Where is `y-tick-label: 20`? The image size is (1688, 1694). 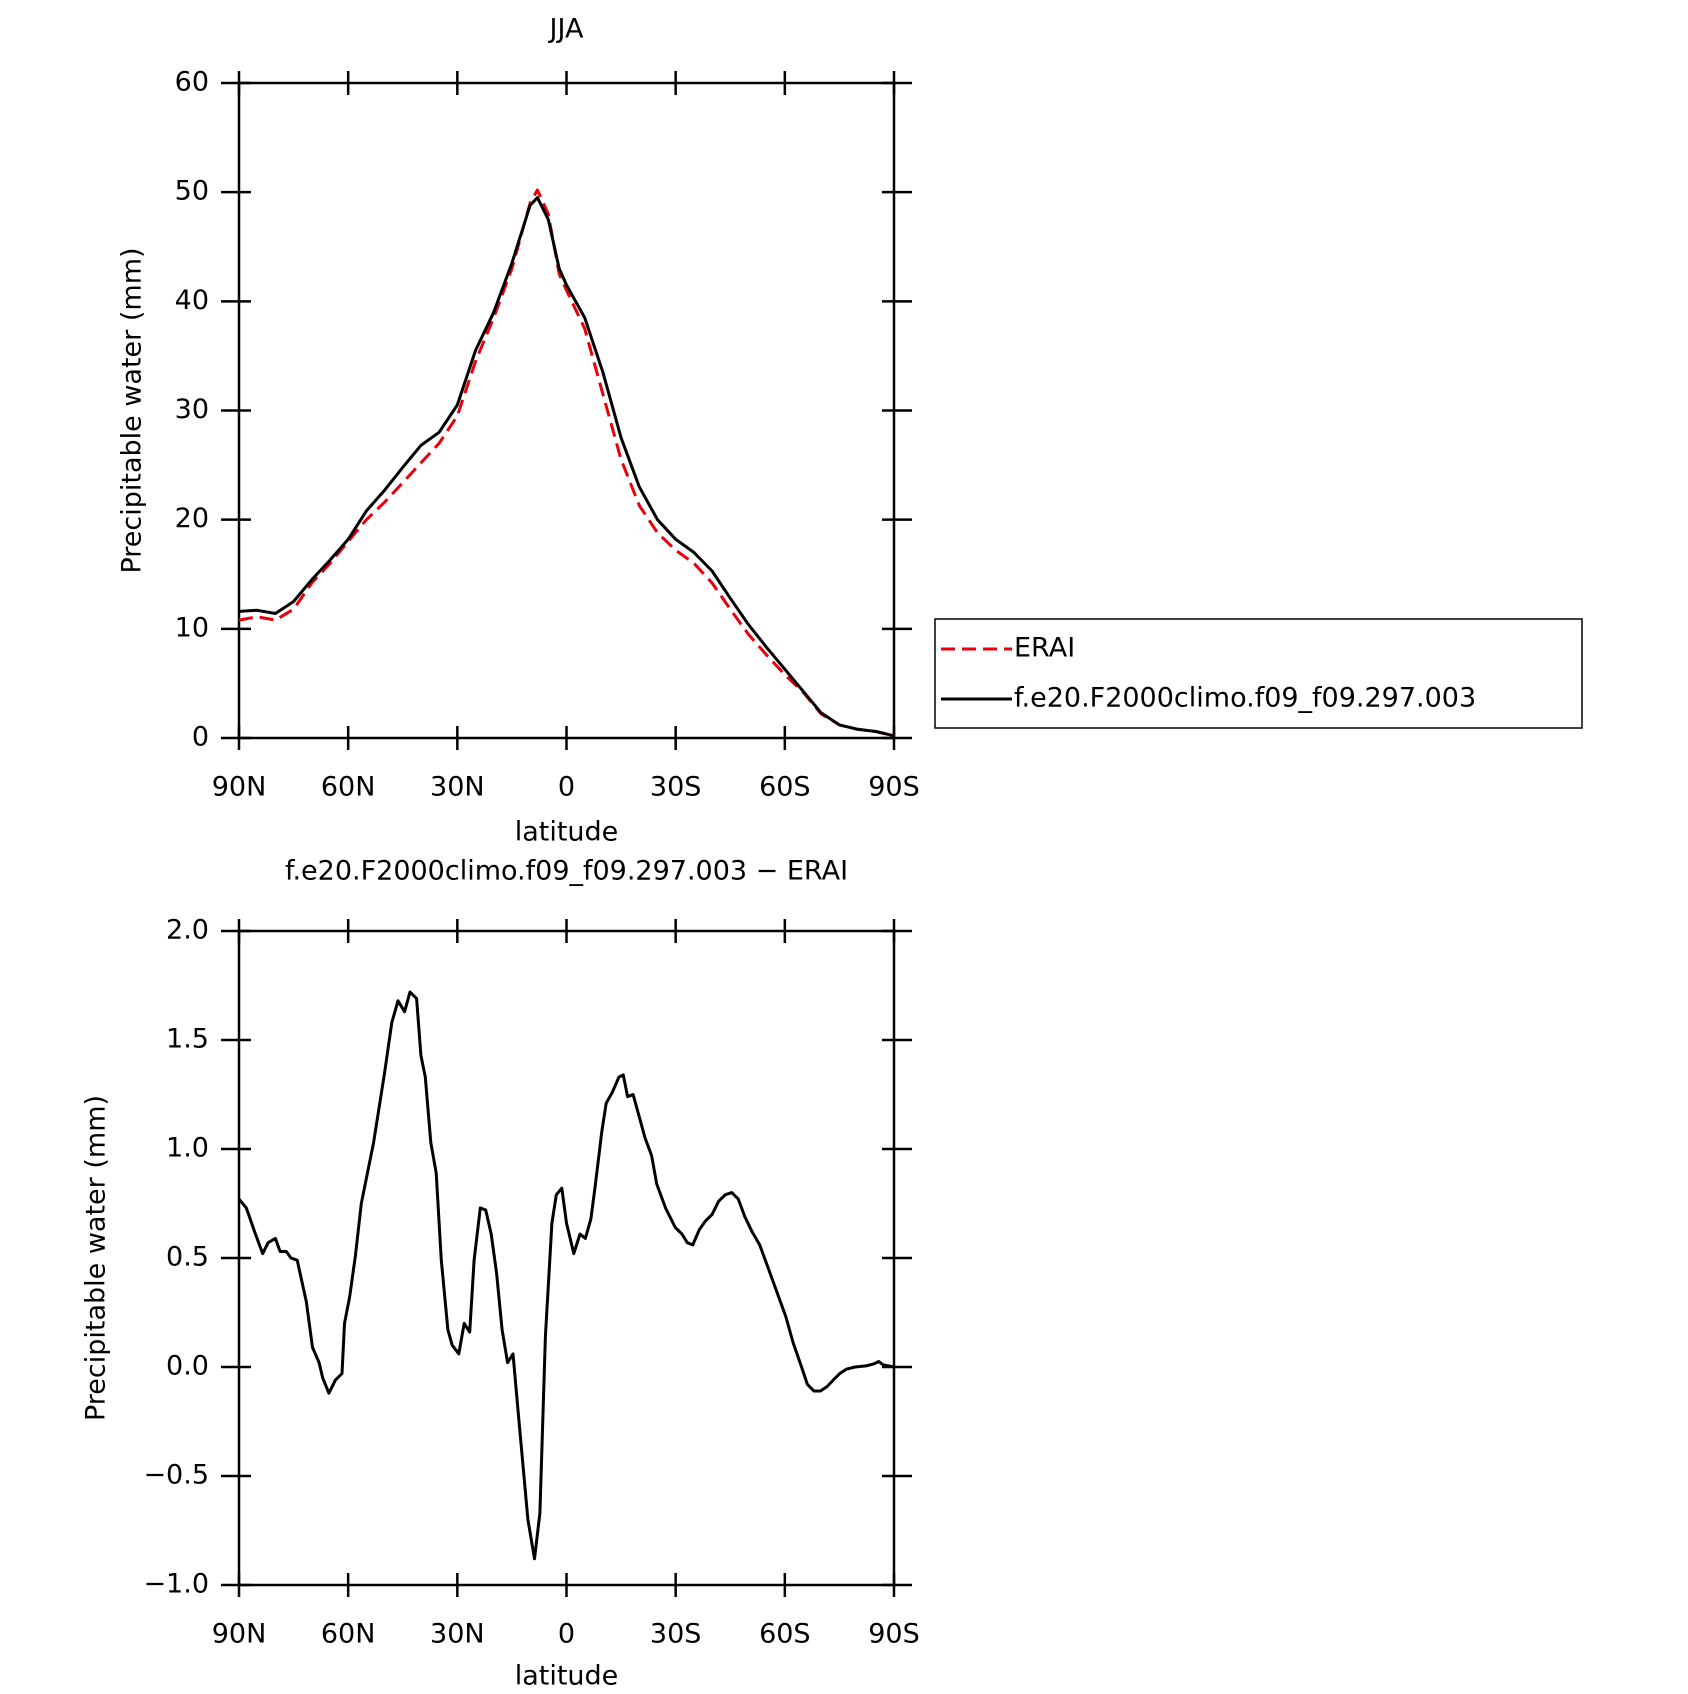 y-tick-label: 20 is located at coordinates (192, 518).